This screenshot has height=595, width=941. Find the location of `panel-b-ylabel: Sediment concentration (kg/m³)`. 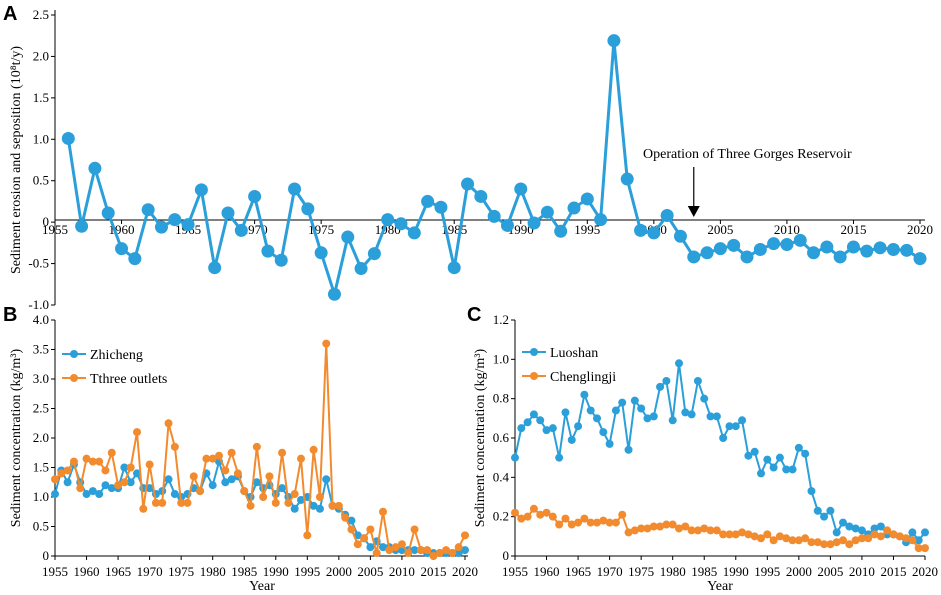

panel-b-ylabel: Sediment concentration (kg/m³) is located at coordinates (16, 437).